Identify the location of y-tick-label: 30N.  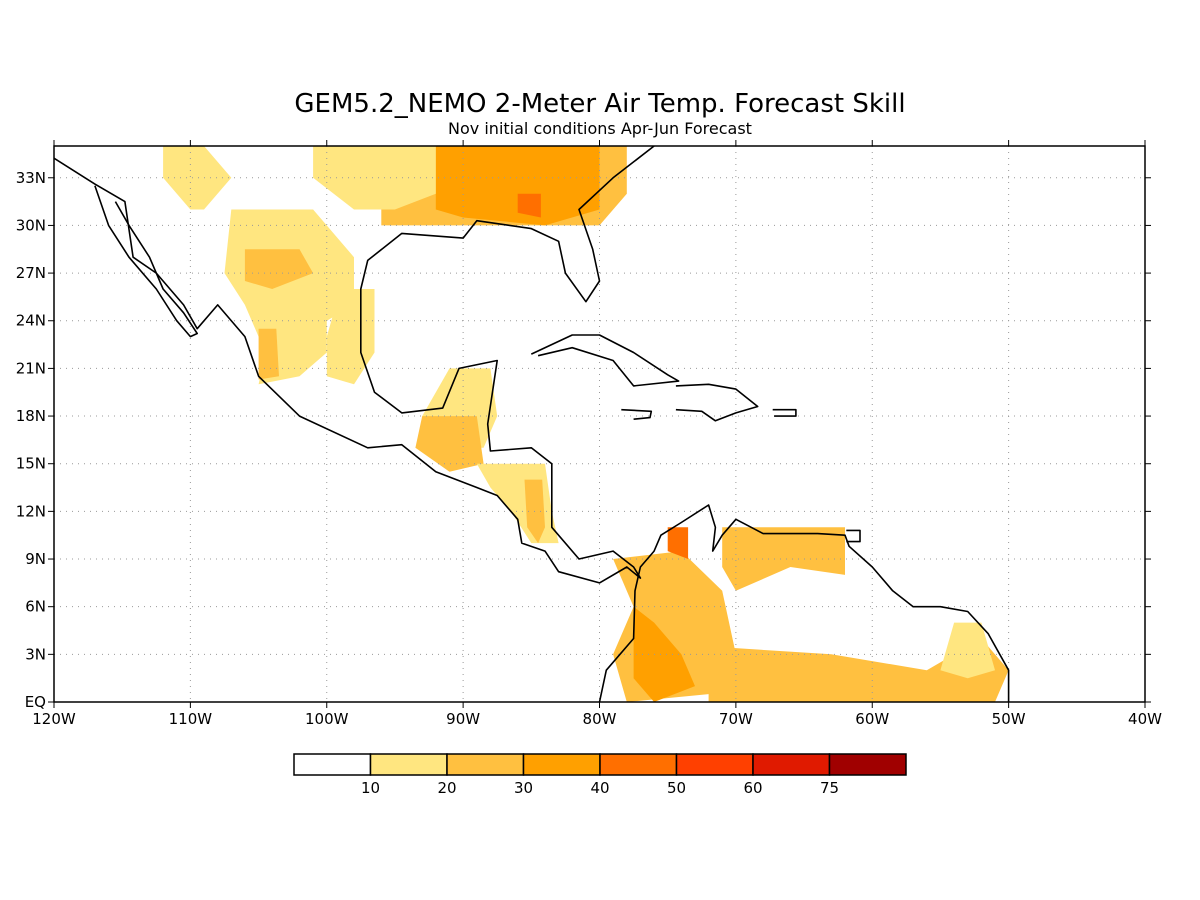
(31, 225).